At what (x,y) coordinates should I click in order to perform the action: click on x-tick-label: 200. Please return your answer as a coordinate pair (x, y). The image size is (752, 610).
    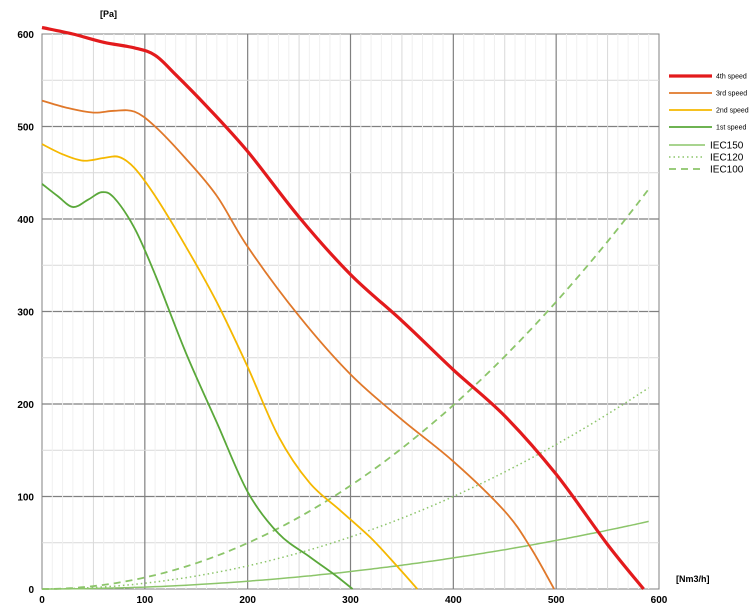
    Looking at the image, I should click on (247, 600).